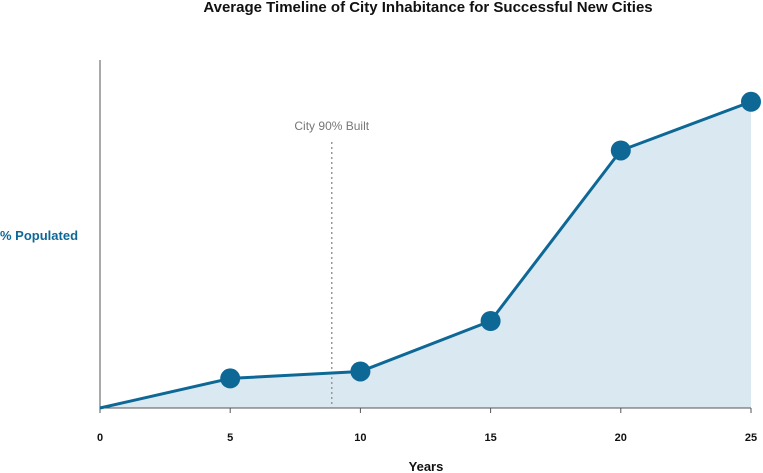  Describe the element at coordinates (360, 438) in the screenshot. I see `x-tick-label: 10` at that location.